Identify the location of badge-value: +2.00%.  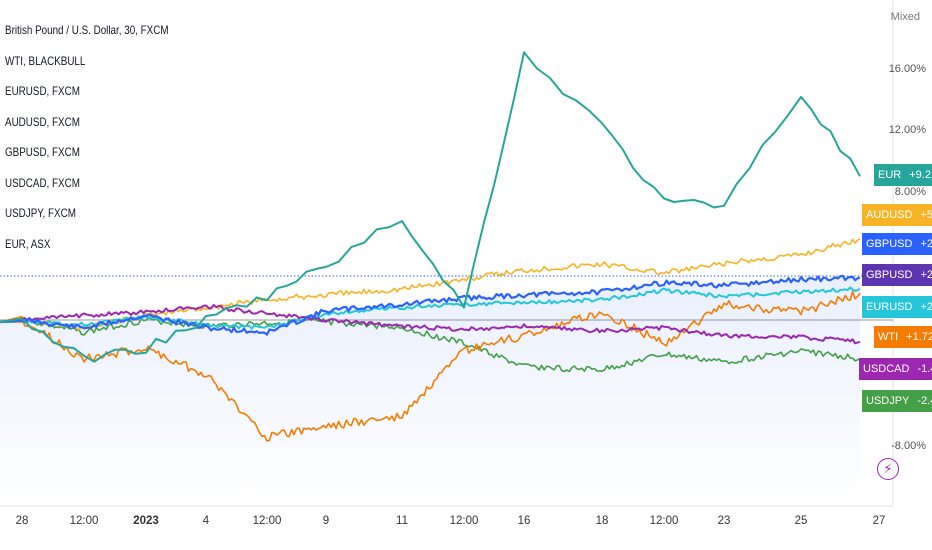
(924, 307).